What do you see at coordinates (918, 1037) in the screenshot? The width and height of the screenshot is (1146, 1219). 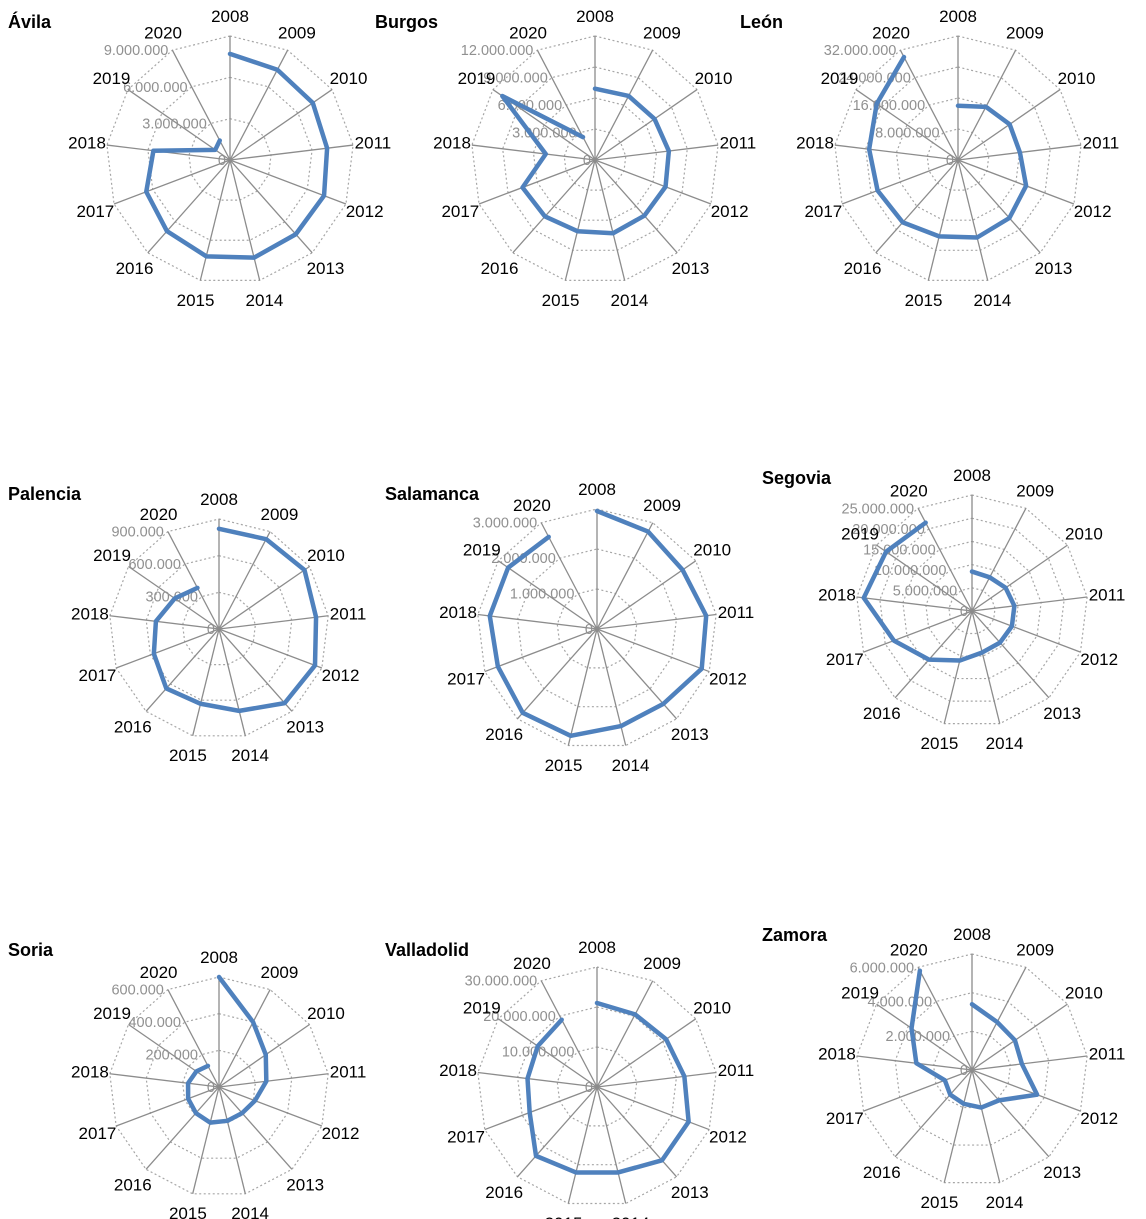 I see `tick-label: 2.000.000` at bounding box center [918, 1037].